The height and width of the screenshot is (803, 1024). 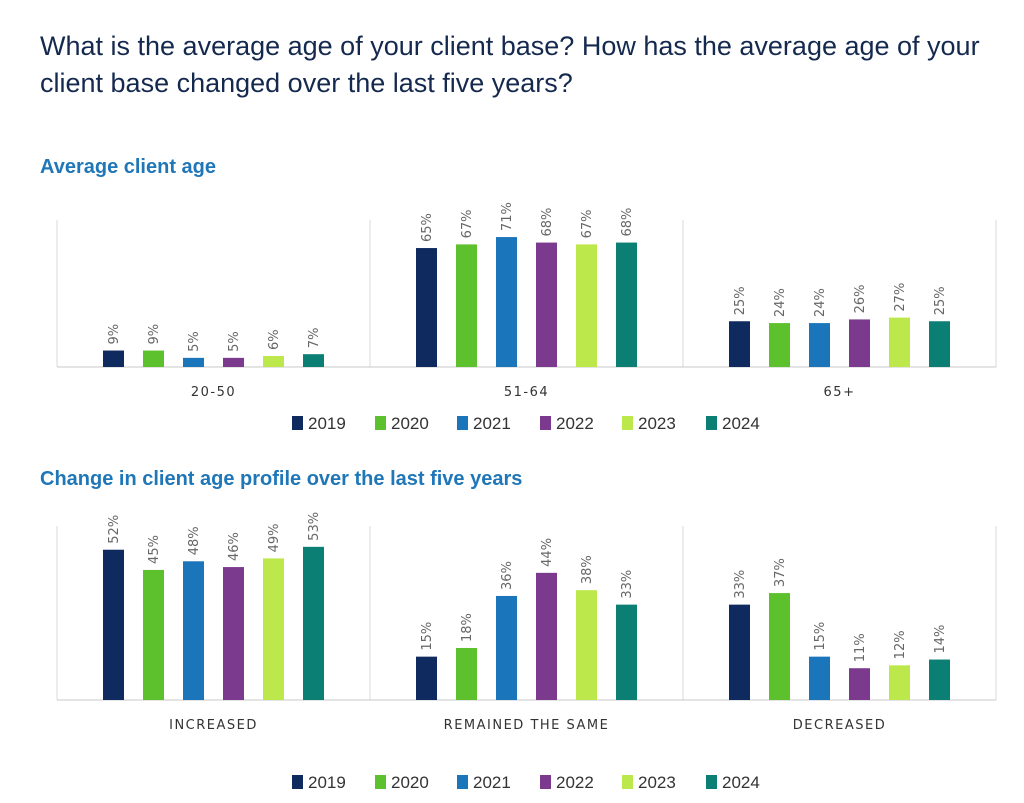 I want to click on bar-decreased-2020, so click(x=779, y=646).